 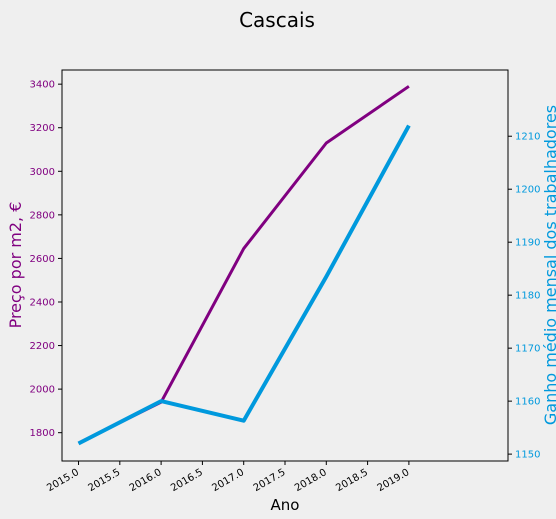 I want to click on y-left-tick-label: 2000, so click(x=42, y=390).